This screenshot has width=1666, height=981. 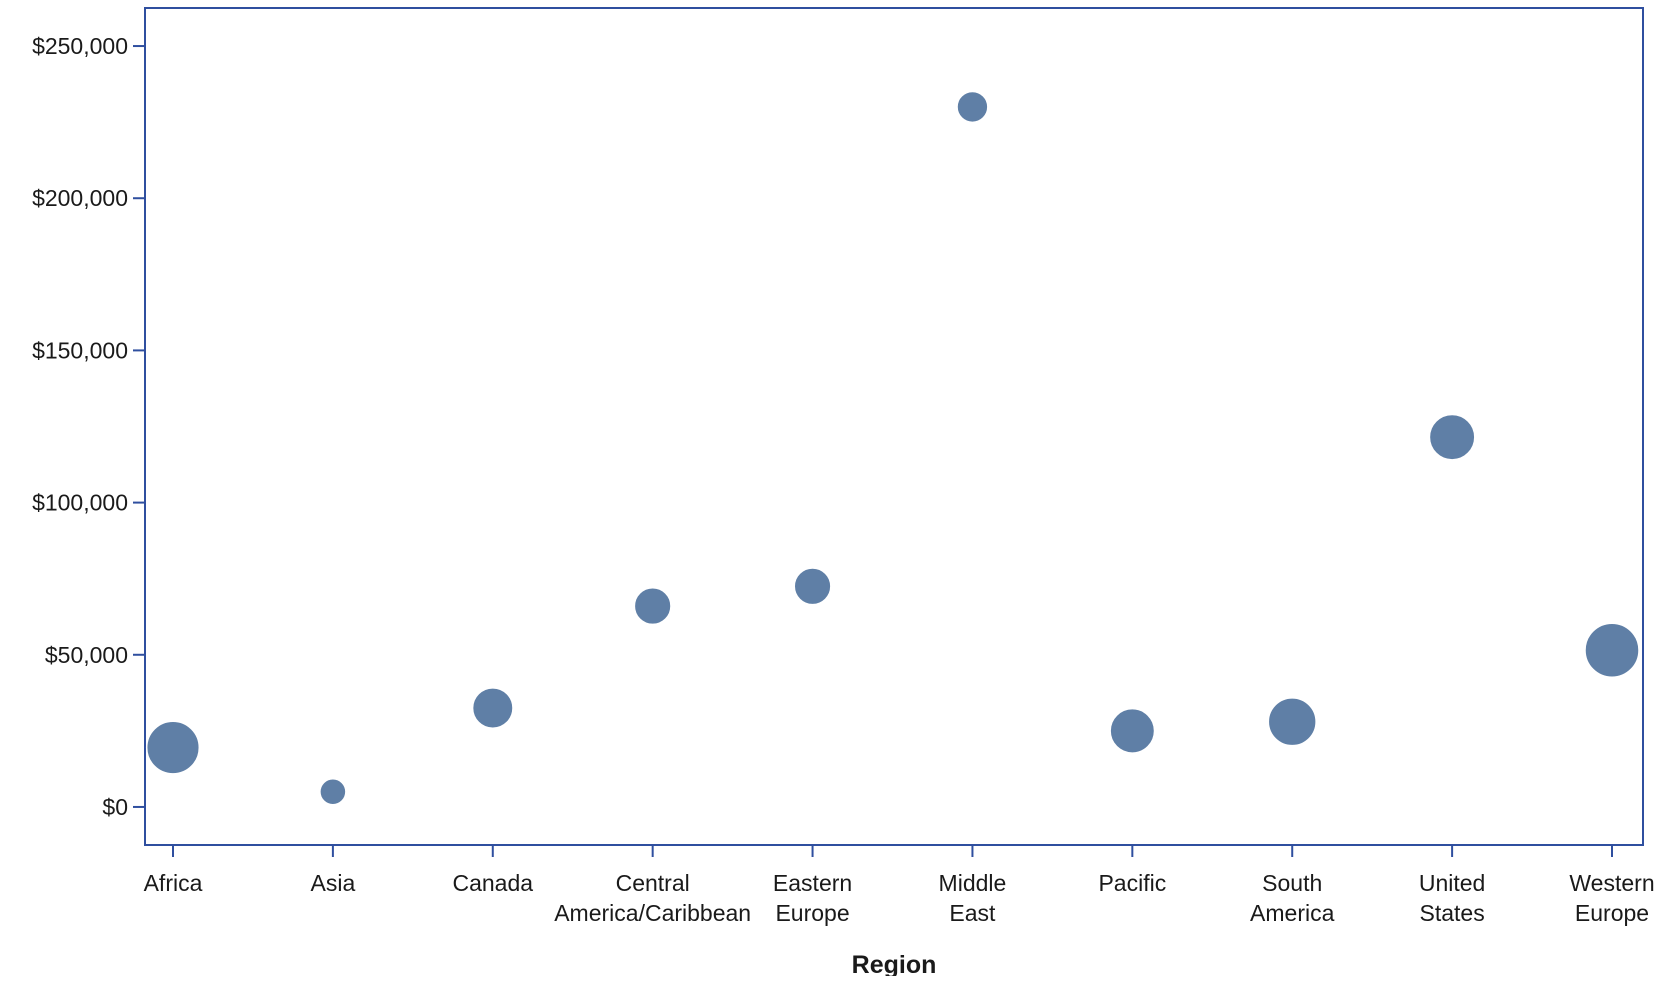 What do you see at coordinates (1452, 883) in the screenshot?
I see `x-tick-label: United` at bounding box center [1452, 883].